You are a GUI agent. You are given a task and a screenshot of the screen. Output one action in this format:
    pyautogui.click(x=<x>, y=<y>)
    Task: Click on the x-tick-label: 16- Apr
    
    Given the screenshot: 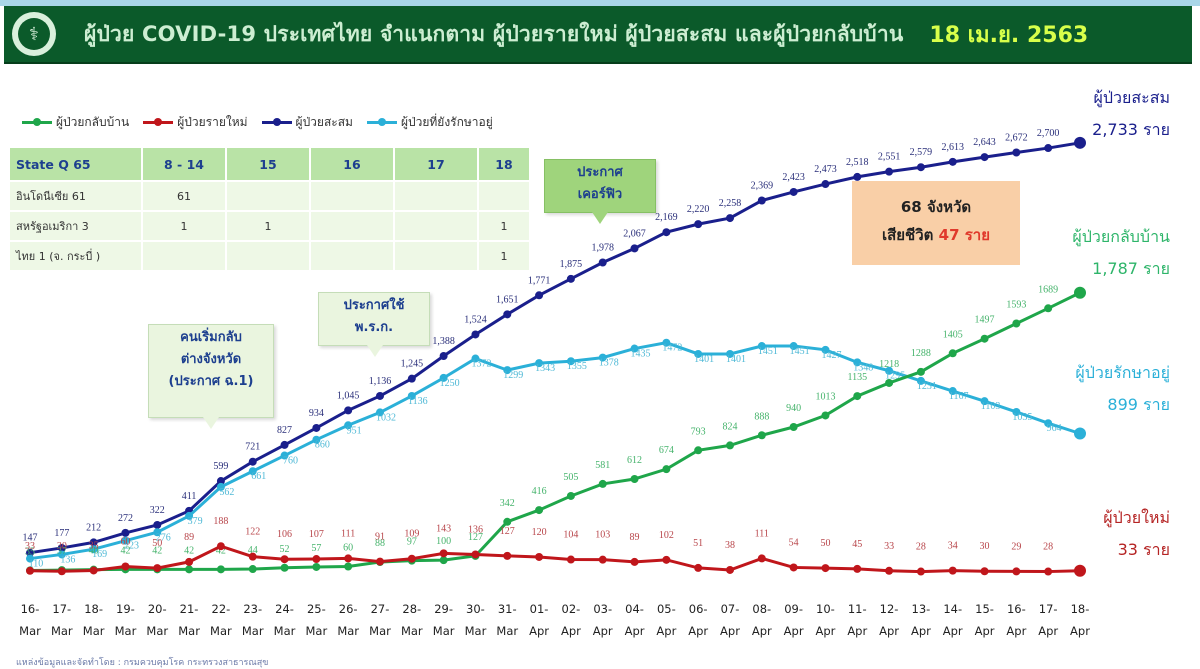 What is the action you would take?
    pyautogui.click(x=1016, y=620)
    